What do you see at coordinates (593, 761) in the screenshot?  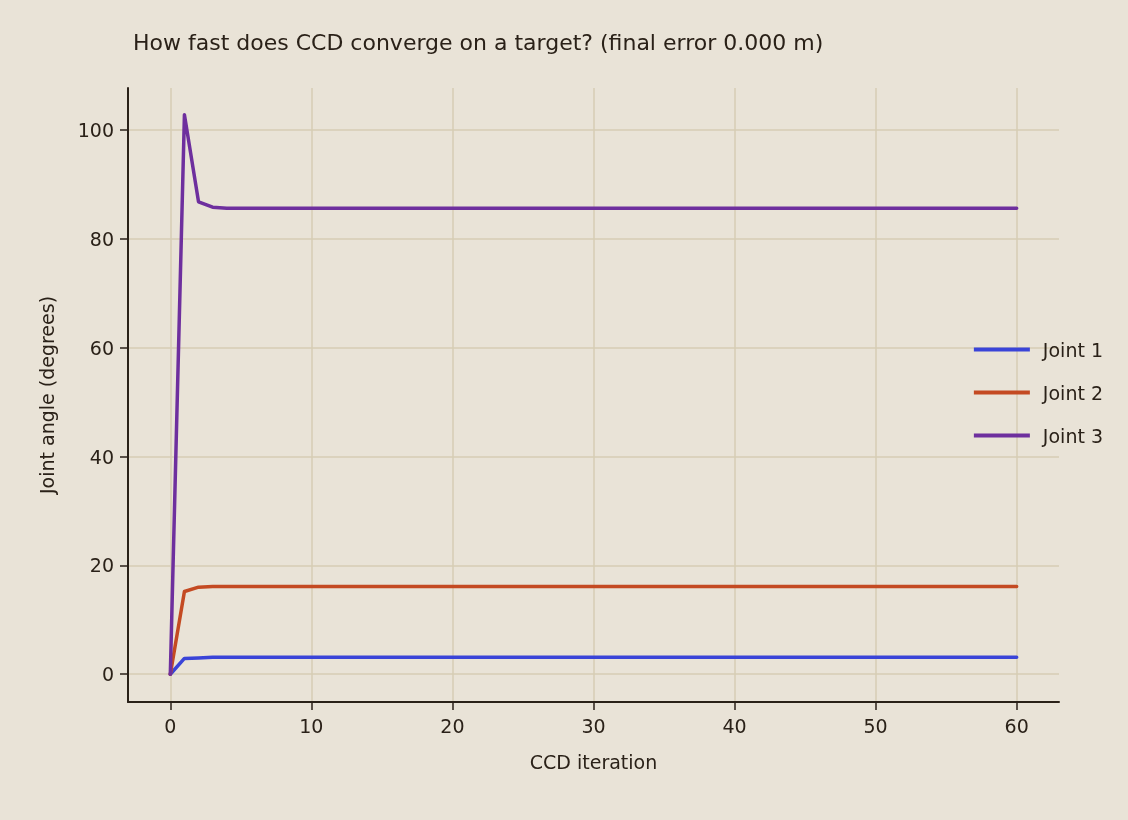 I see `x-axis-title: CCD iteration` at bounding box center [593, 761].